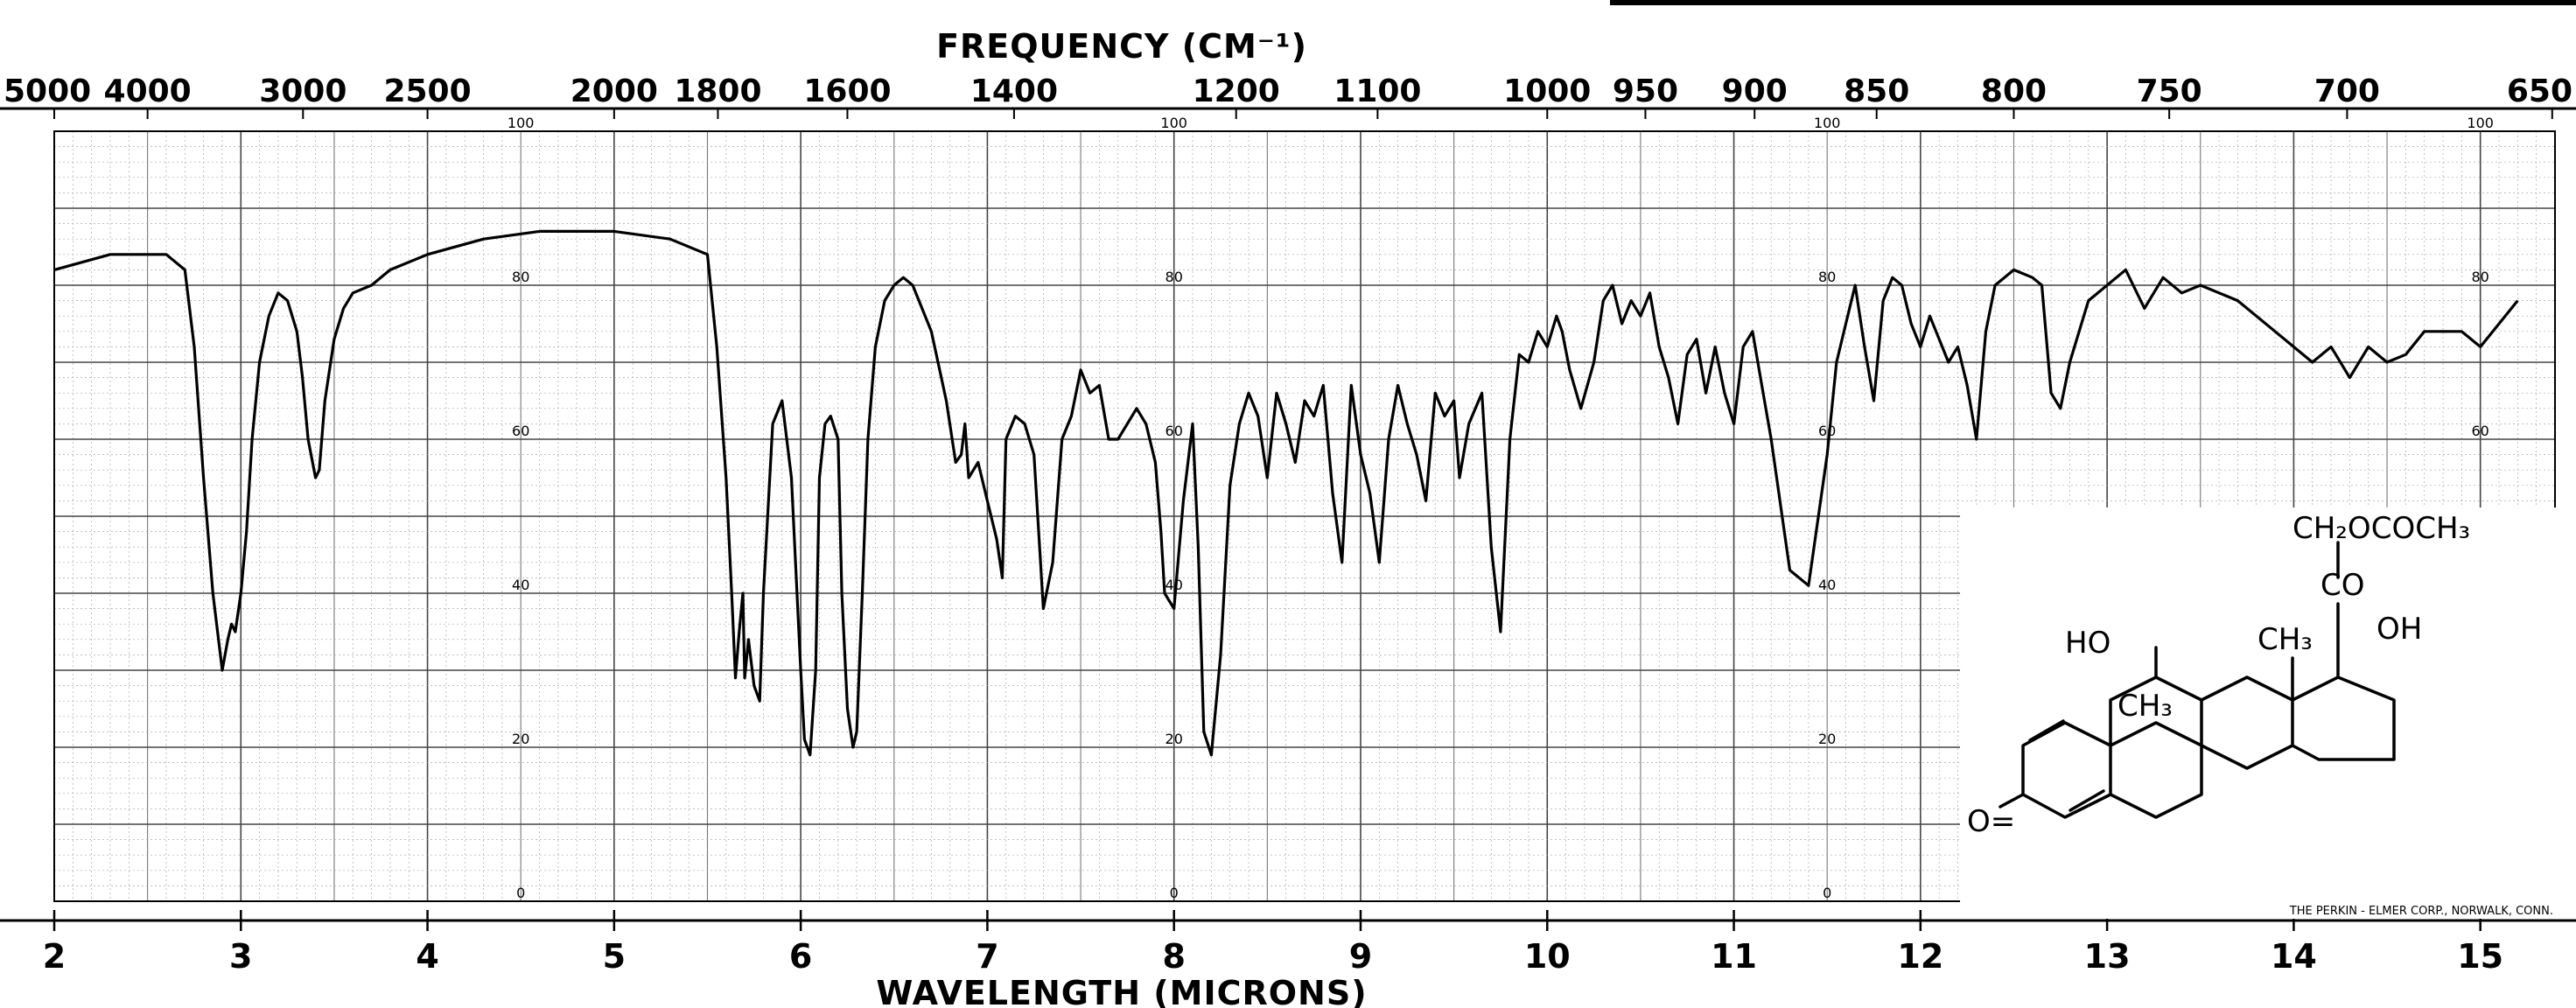 The width and height of the screenshot is (2576, 1008). Describe the element at coordinates (614, 956) in the screenshot. I see `wavelength-tick-label: 5` at that location.